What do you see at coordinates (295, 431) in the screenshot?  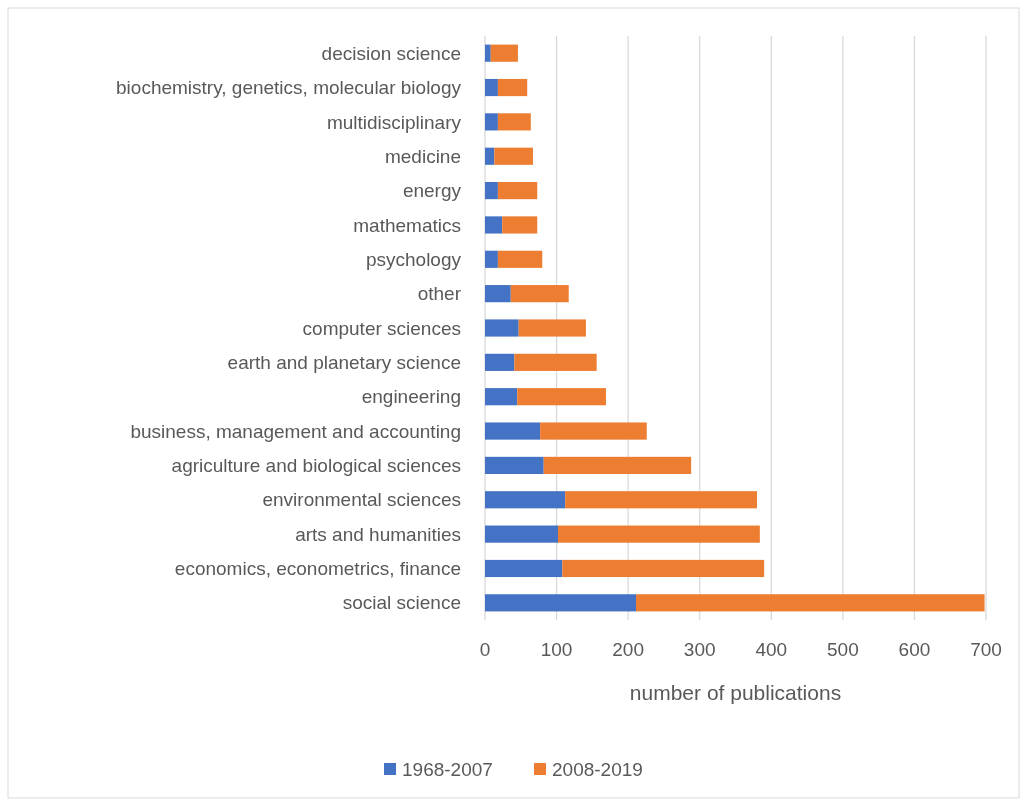 I see `y-tick-label: business, management and accounting` at bounding box center [295, 431].